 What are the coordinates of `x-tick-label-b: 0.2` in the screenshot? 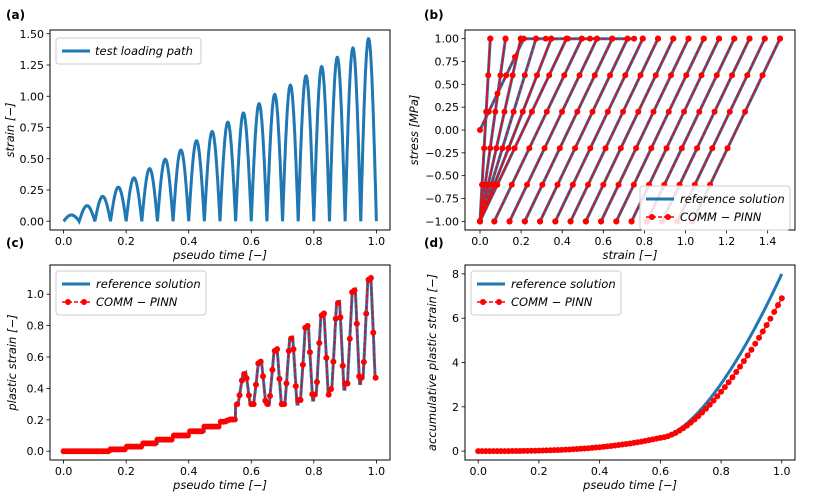 It's located at (521, 241).